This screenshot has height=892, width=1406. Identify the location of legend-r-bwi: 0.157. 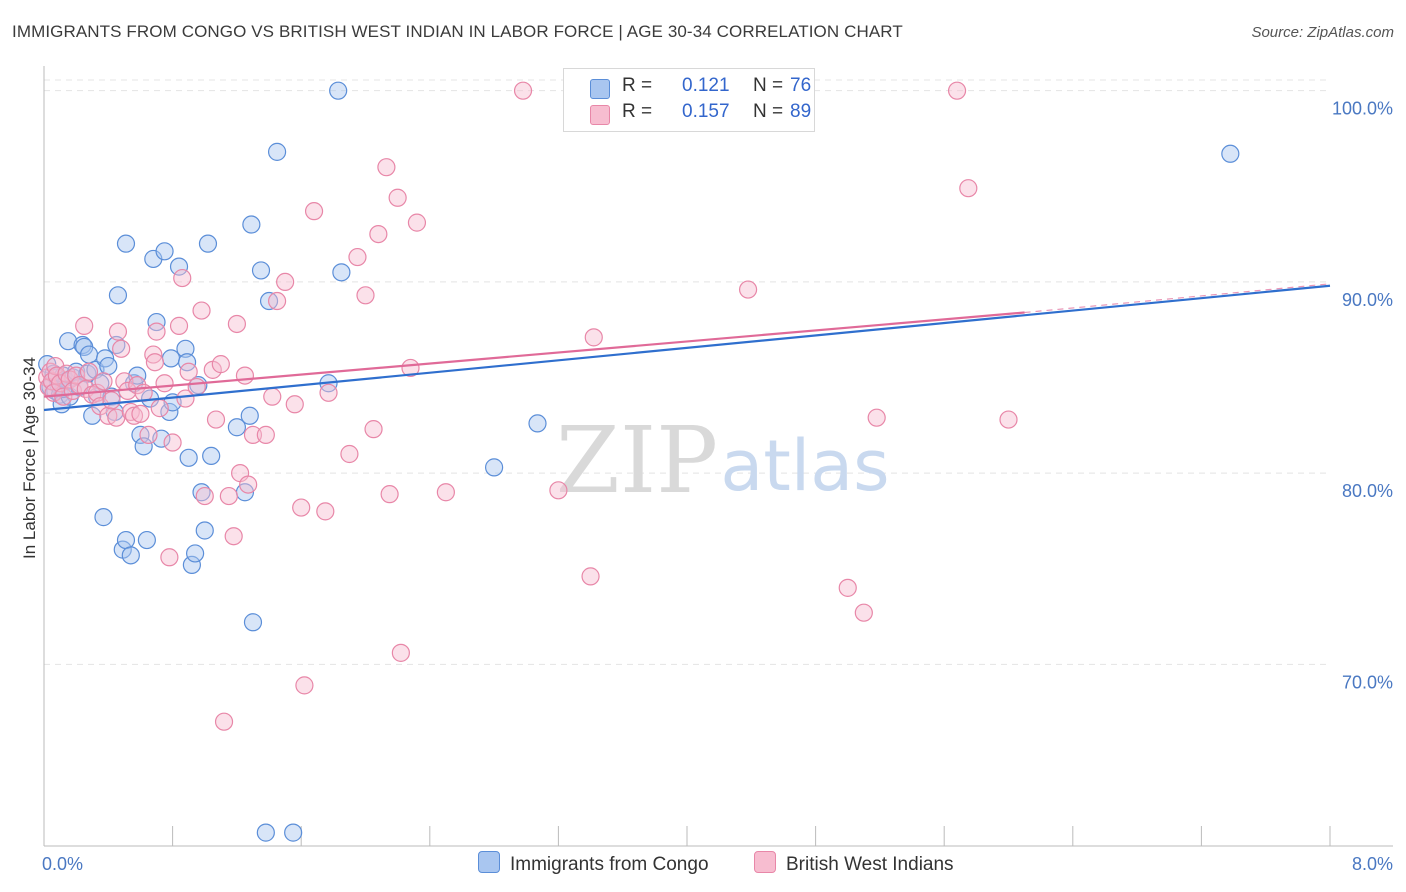
(706, 111).